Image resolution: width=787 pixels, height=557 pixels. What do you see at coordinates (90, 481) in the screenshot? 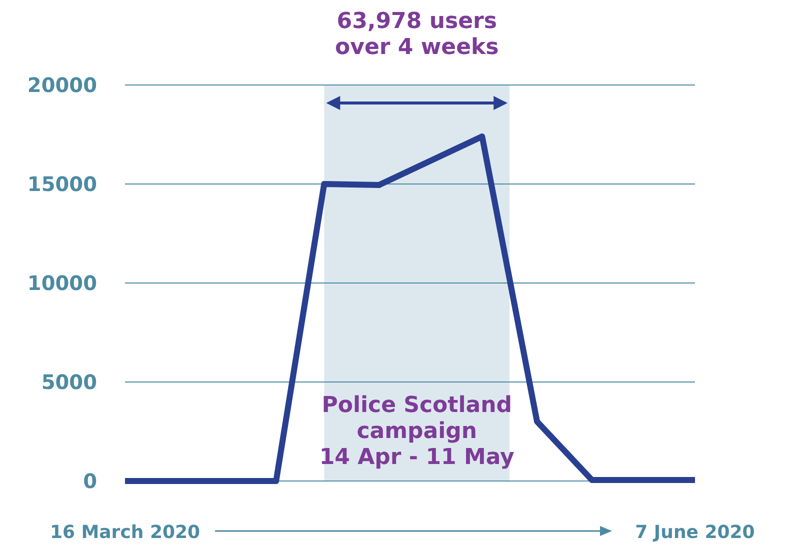
I see `y-tick-label: 0` at bounding box center [90, 481].